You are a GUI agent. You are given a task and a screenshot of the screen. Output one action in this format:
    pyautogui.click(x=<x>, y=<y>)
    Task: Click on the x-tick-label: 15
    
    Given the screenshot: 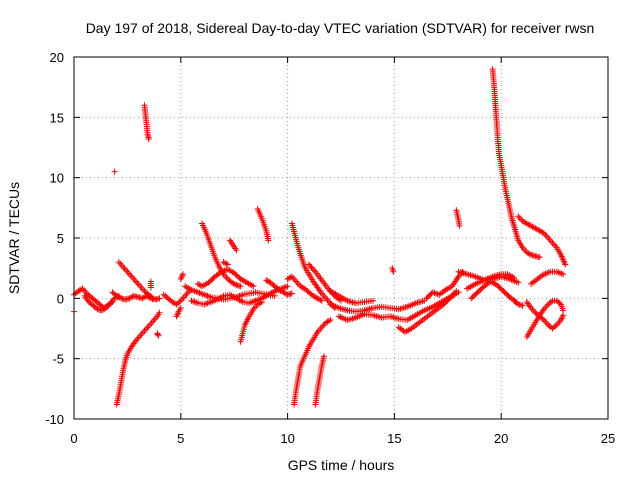 What is the action you would take?
    pyautogui.click(x=394, y=438)
    